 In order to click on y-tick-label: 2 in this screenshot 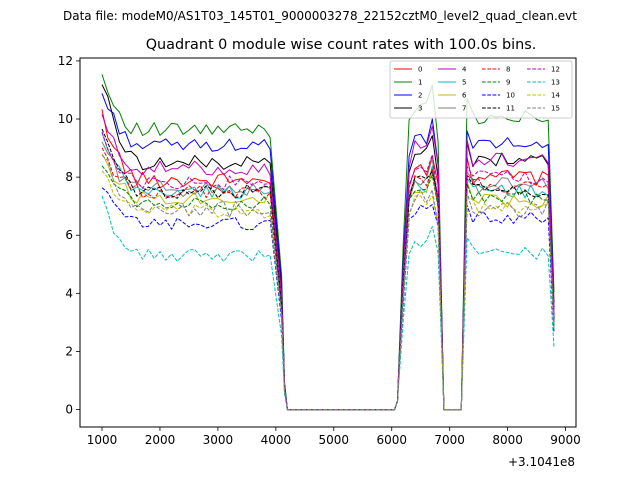, I will do `click(69, 351)`.